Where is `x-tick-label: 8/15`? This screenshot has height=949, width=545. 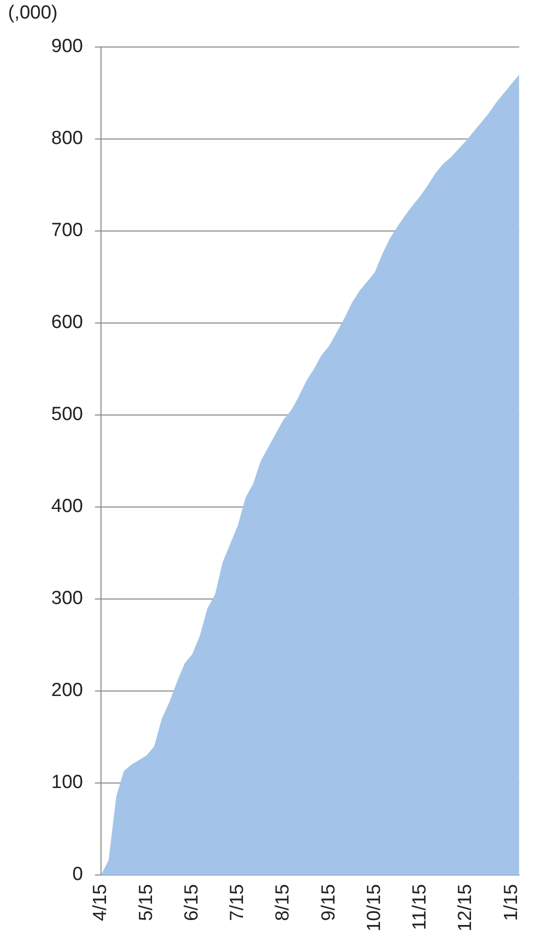 x-tick-label: 8/15 is located at coordinates (283, 902).